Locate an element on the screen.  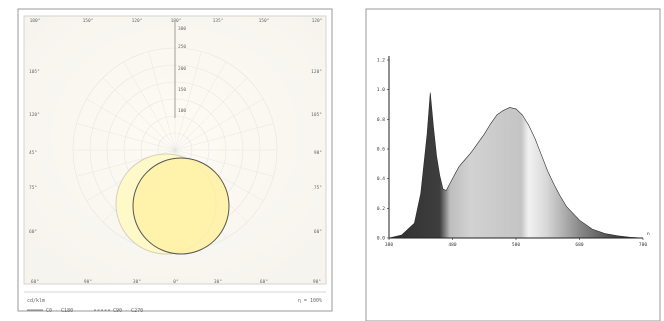
polar-unit-label: cd/klm is located at coordinates (36, 301).